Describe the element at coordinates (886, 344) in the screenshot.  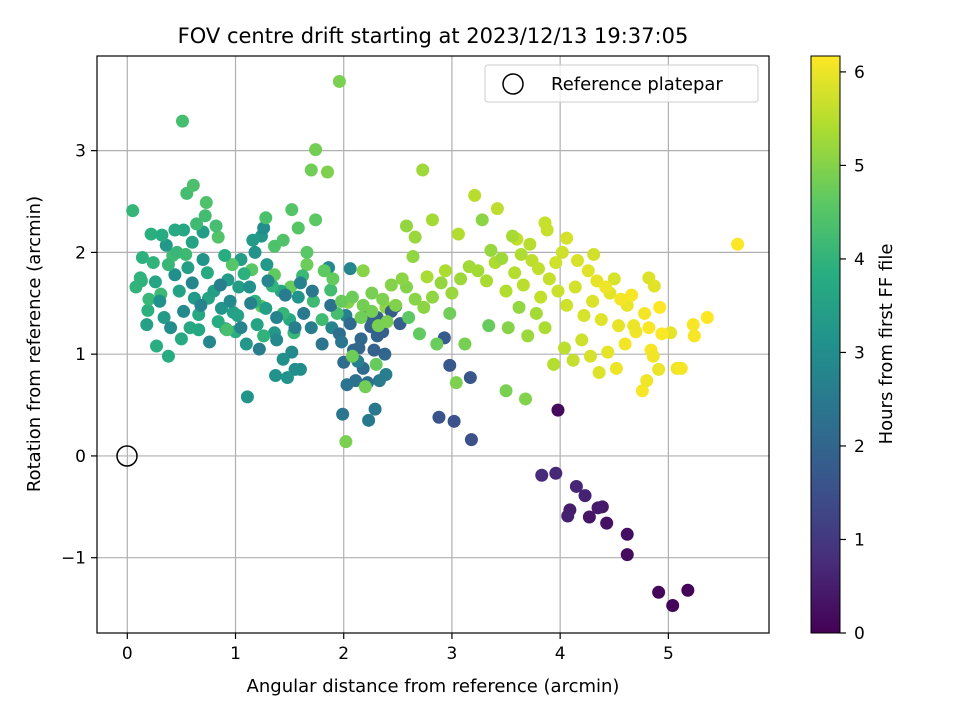
I see `colorbar-label: Hours from first FF file` at that location.